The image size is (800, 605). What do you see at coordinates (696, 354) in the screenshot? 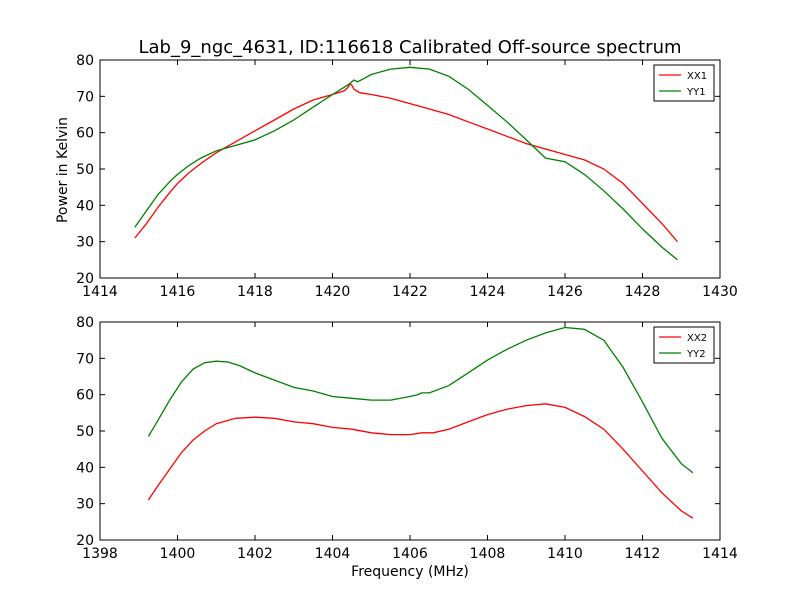
I see `legend-label-yy2: YY2` at bounding box center [696, 354].